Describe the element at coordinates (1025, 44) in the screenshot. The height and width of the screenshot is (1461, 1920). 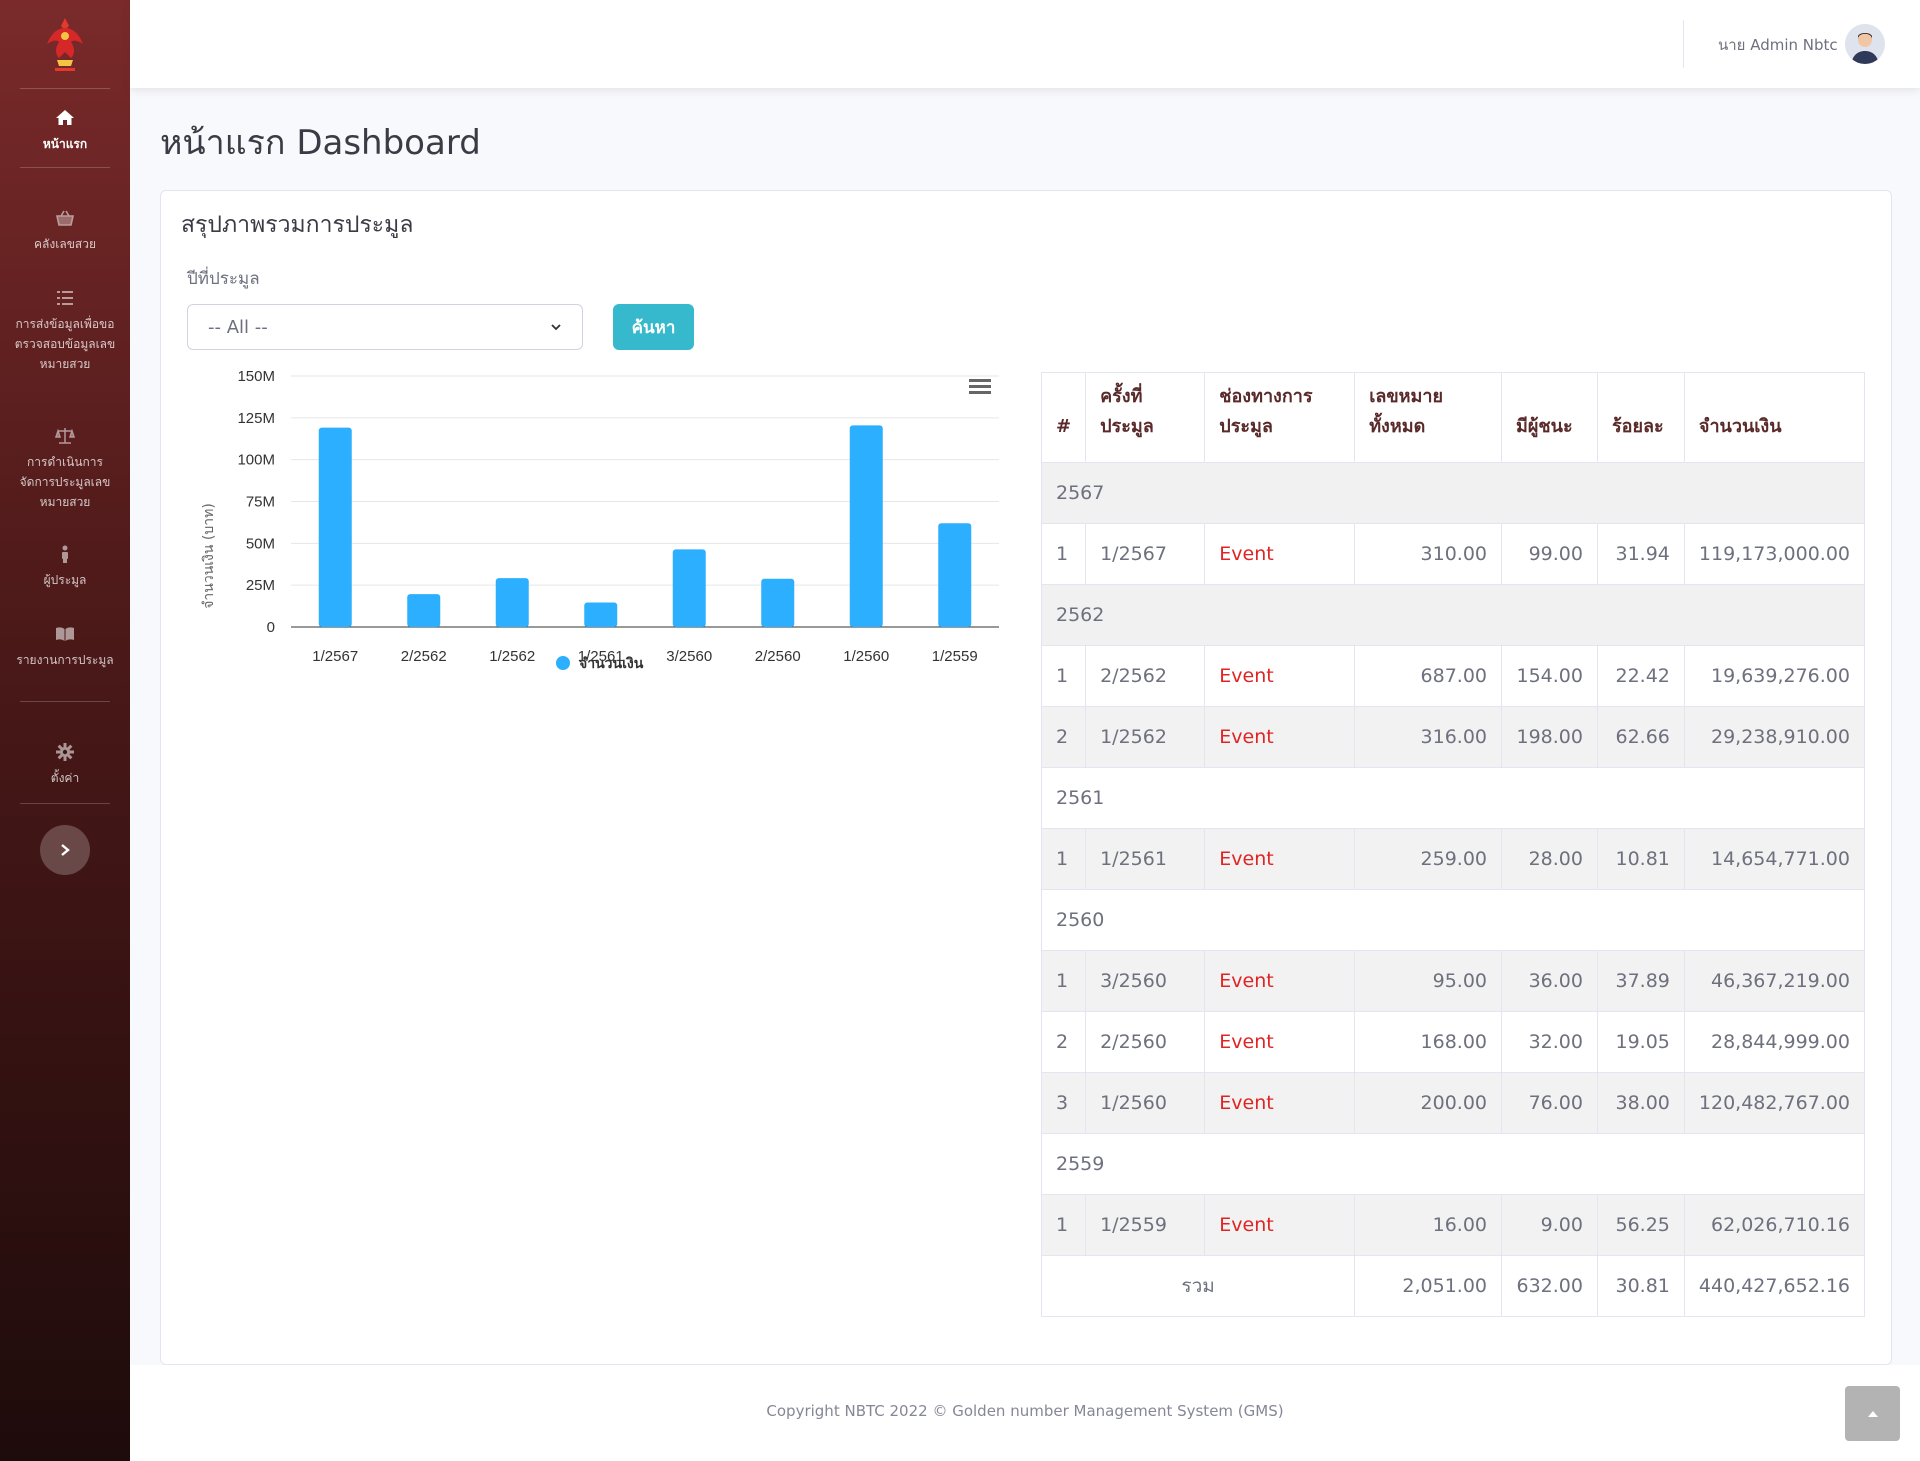
I see `topbar: นาย Admin Nbtc` at that location.